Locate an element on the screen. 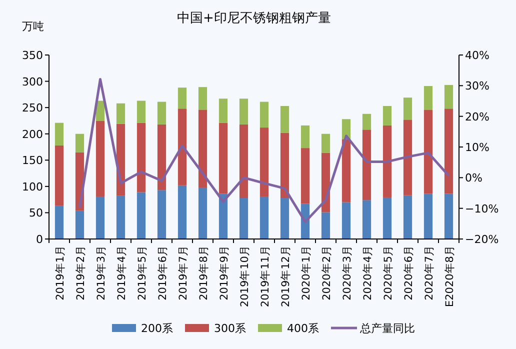 Image resolution: width=516 pixels, height=349 pixels. x-tick-label: 2020年2月 is located at coordinates (326, 272).